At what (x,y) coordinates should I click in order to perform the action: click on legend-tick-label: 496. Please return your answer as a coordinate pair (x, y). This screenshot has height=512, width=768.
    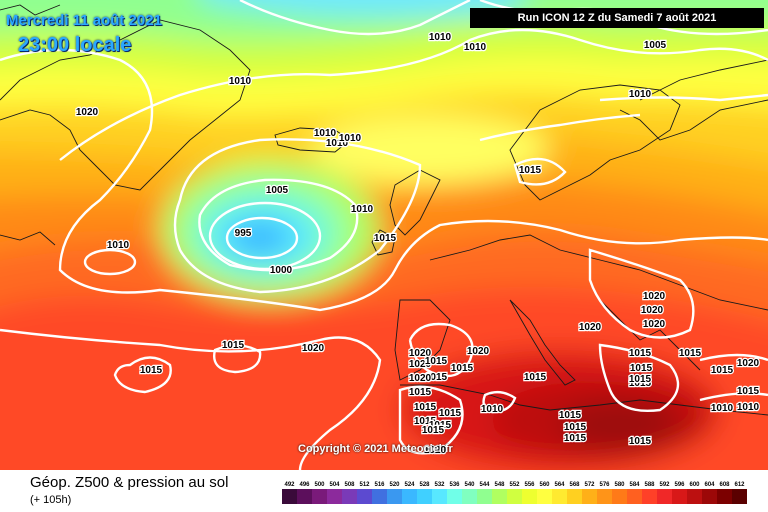
    Looking at the image, I should click on (304, 485).